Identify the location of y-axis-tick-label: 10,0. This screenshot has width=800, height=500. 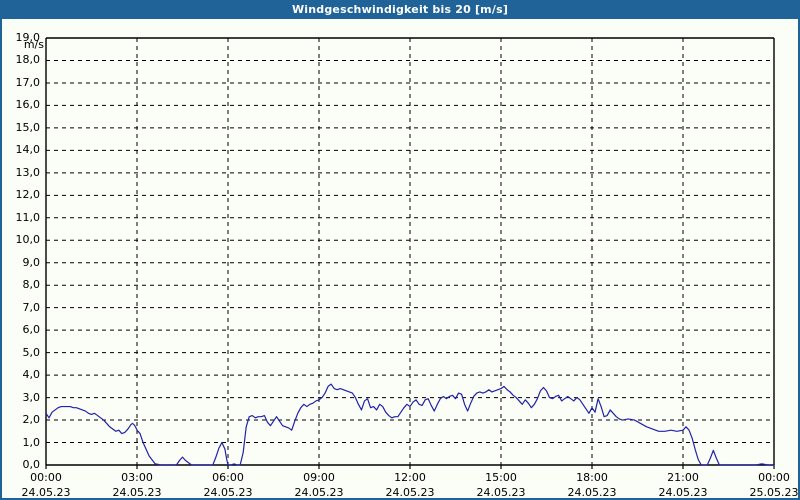
(28, 240).